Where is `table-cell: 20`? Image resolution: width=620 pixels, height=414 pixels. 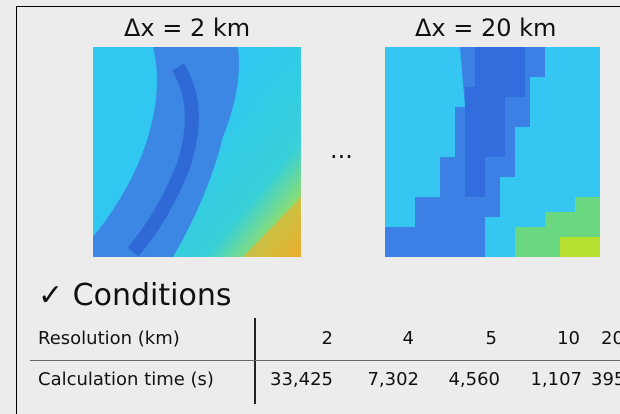
table-cell: 20 is located at coordinates (610, 338).